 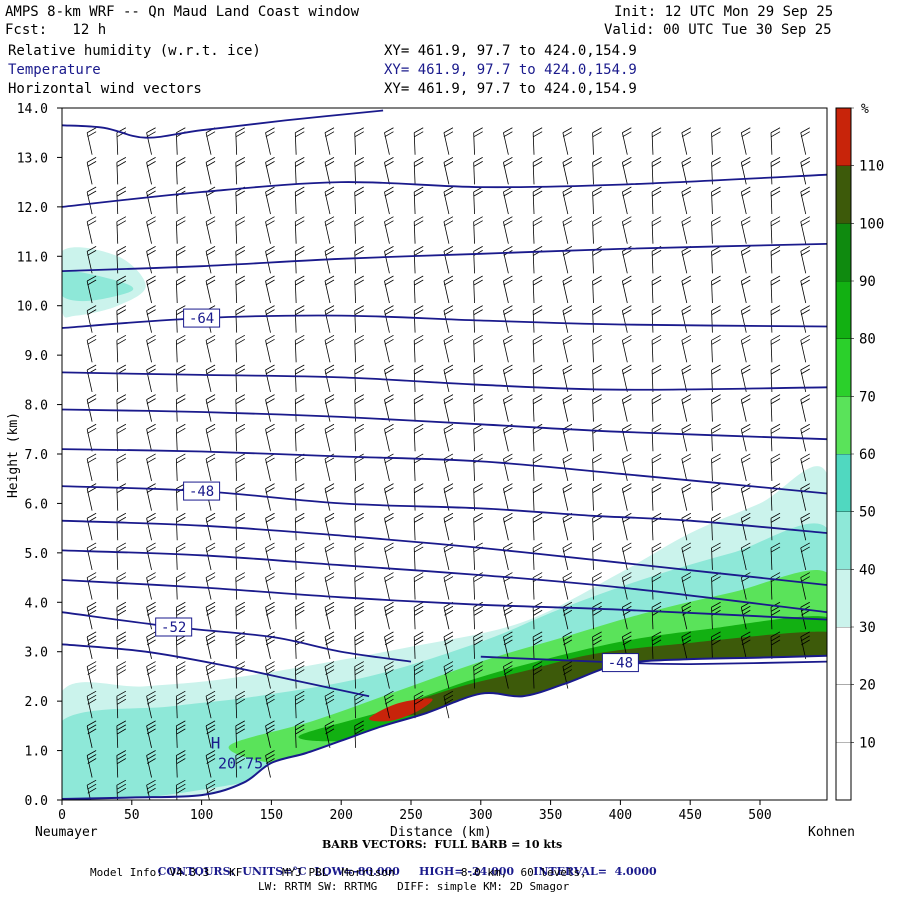 I want to click on svg-text: -48, so click(x=620, y=664).